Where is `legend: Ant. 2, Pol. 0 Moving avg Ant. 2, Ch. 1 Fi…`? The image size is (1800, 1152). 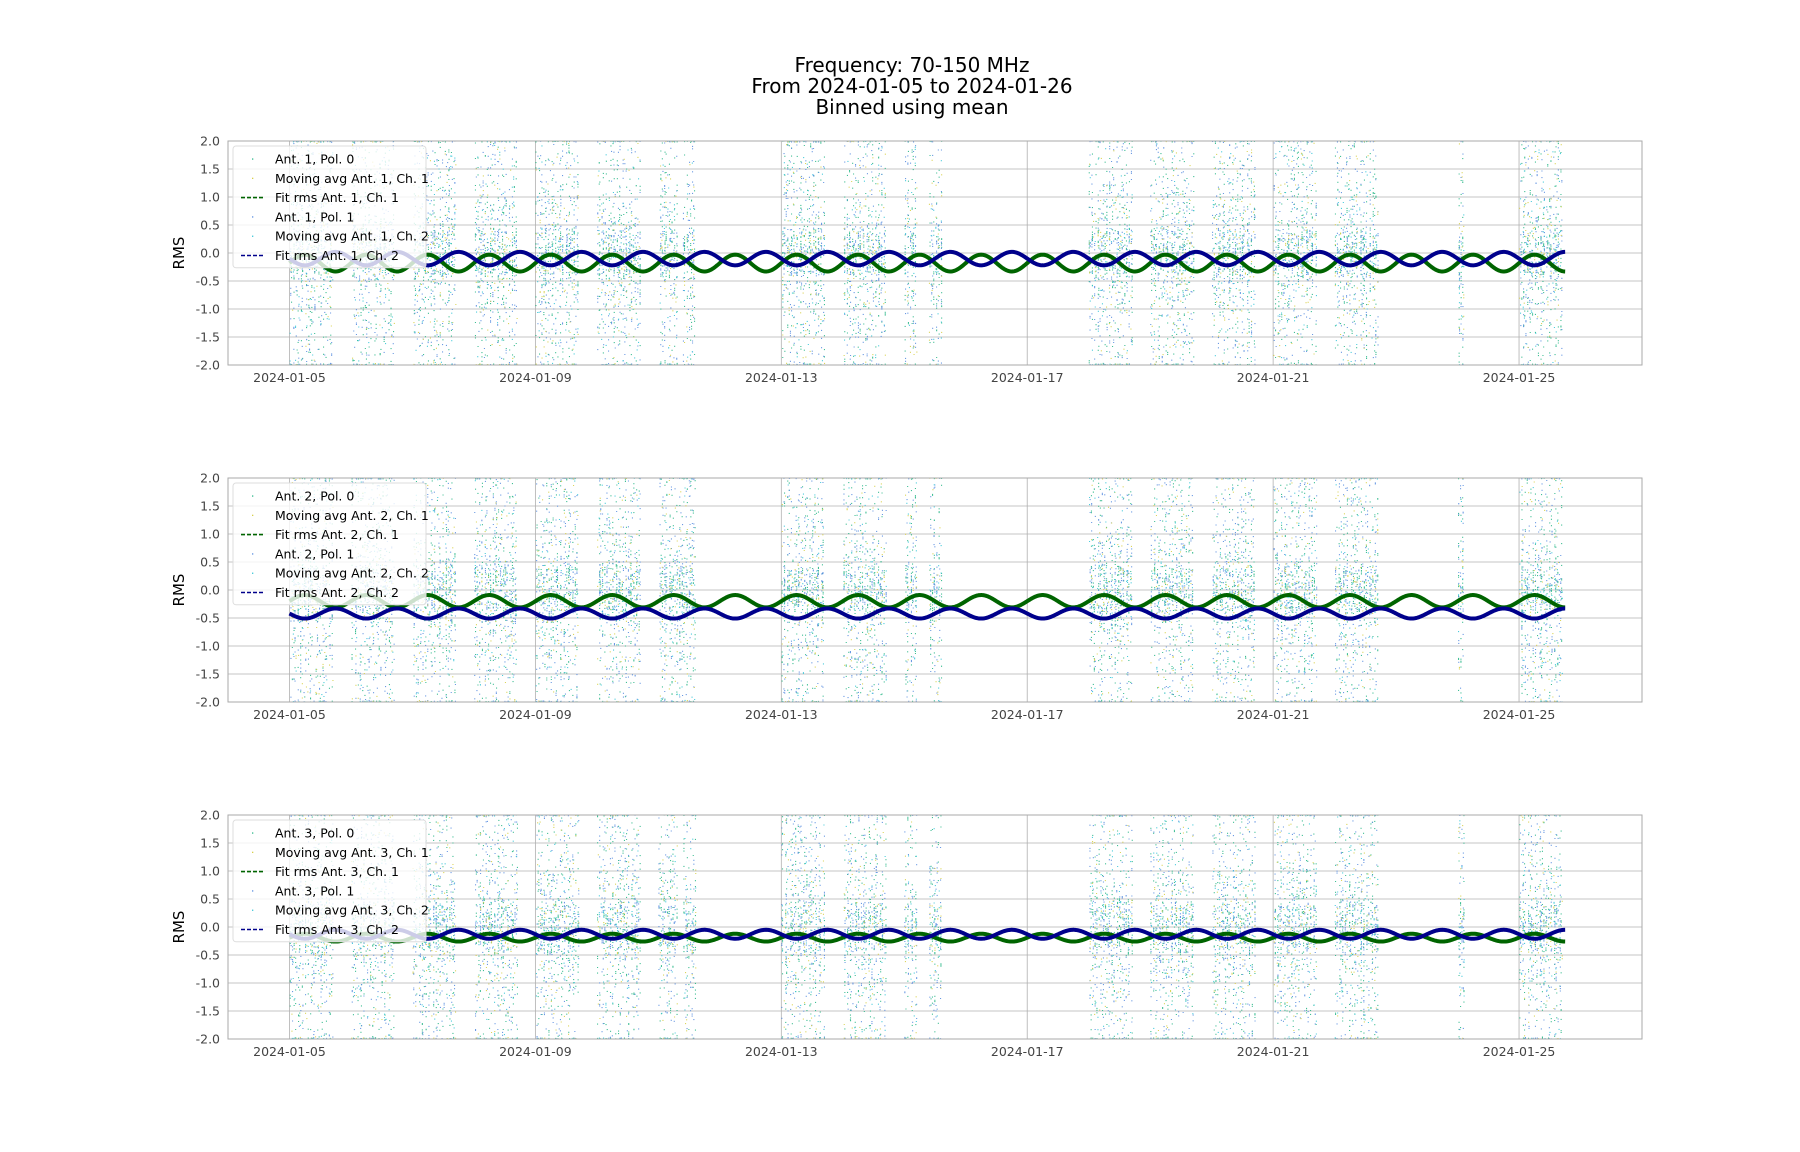 legend: Ant. 2, Pol. 0 Moving avg Ant. 2, Ch. 1 Fi… is located at coordinates (330, 544).